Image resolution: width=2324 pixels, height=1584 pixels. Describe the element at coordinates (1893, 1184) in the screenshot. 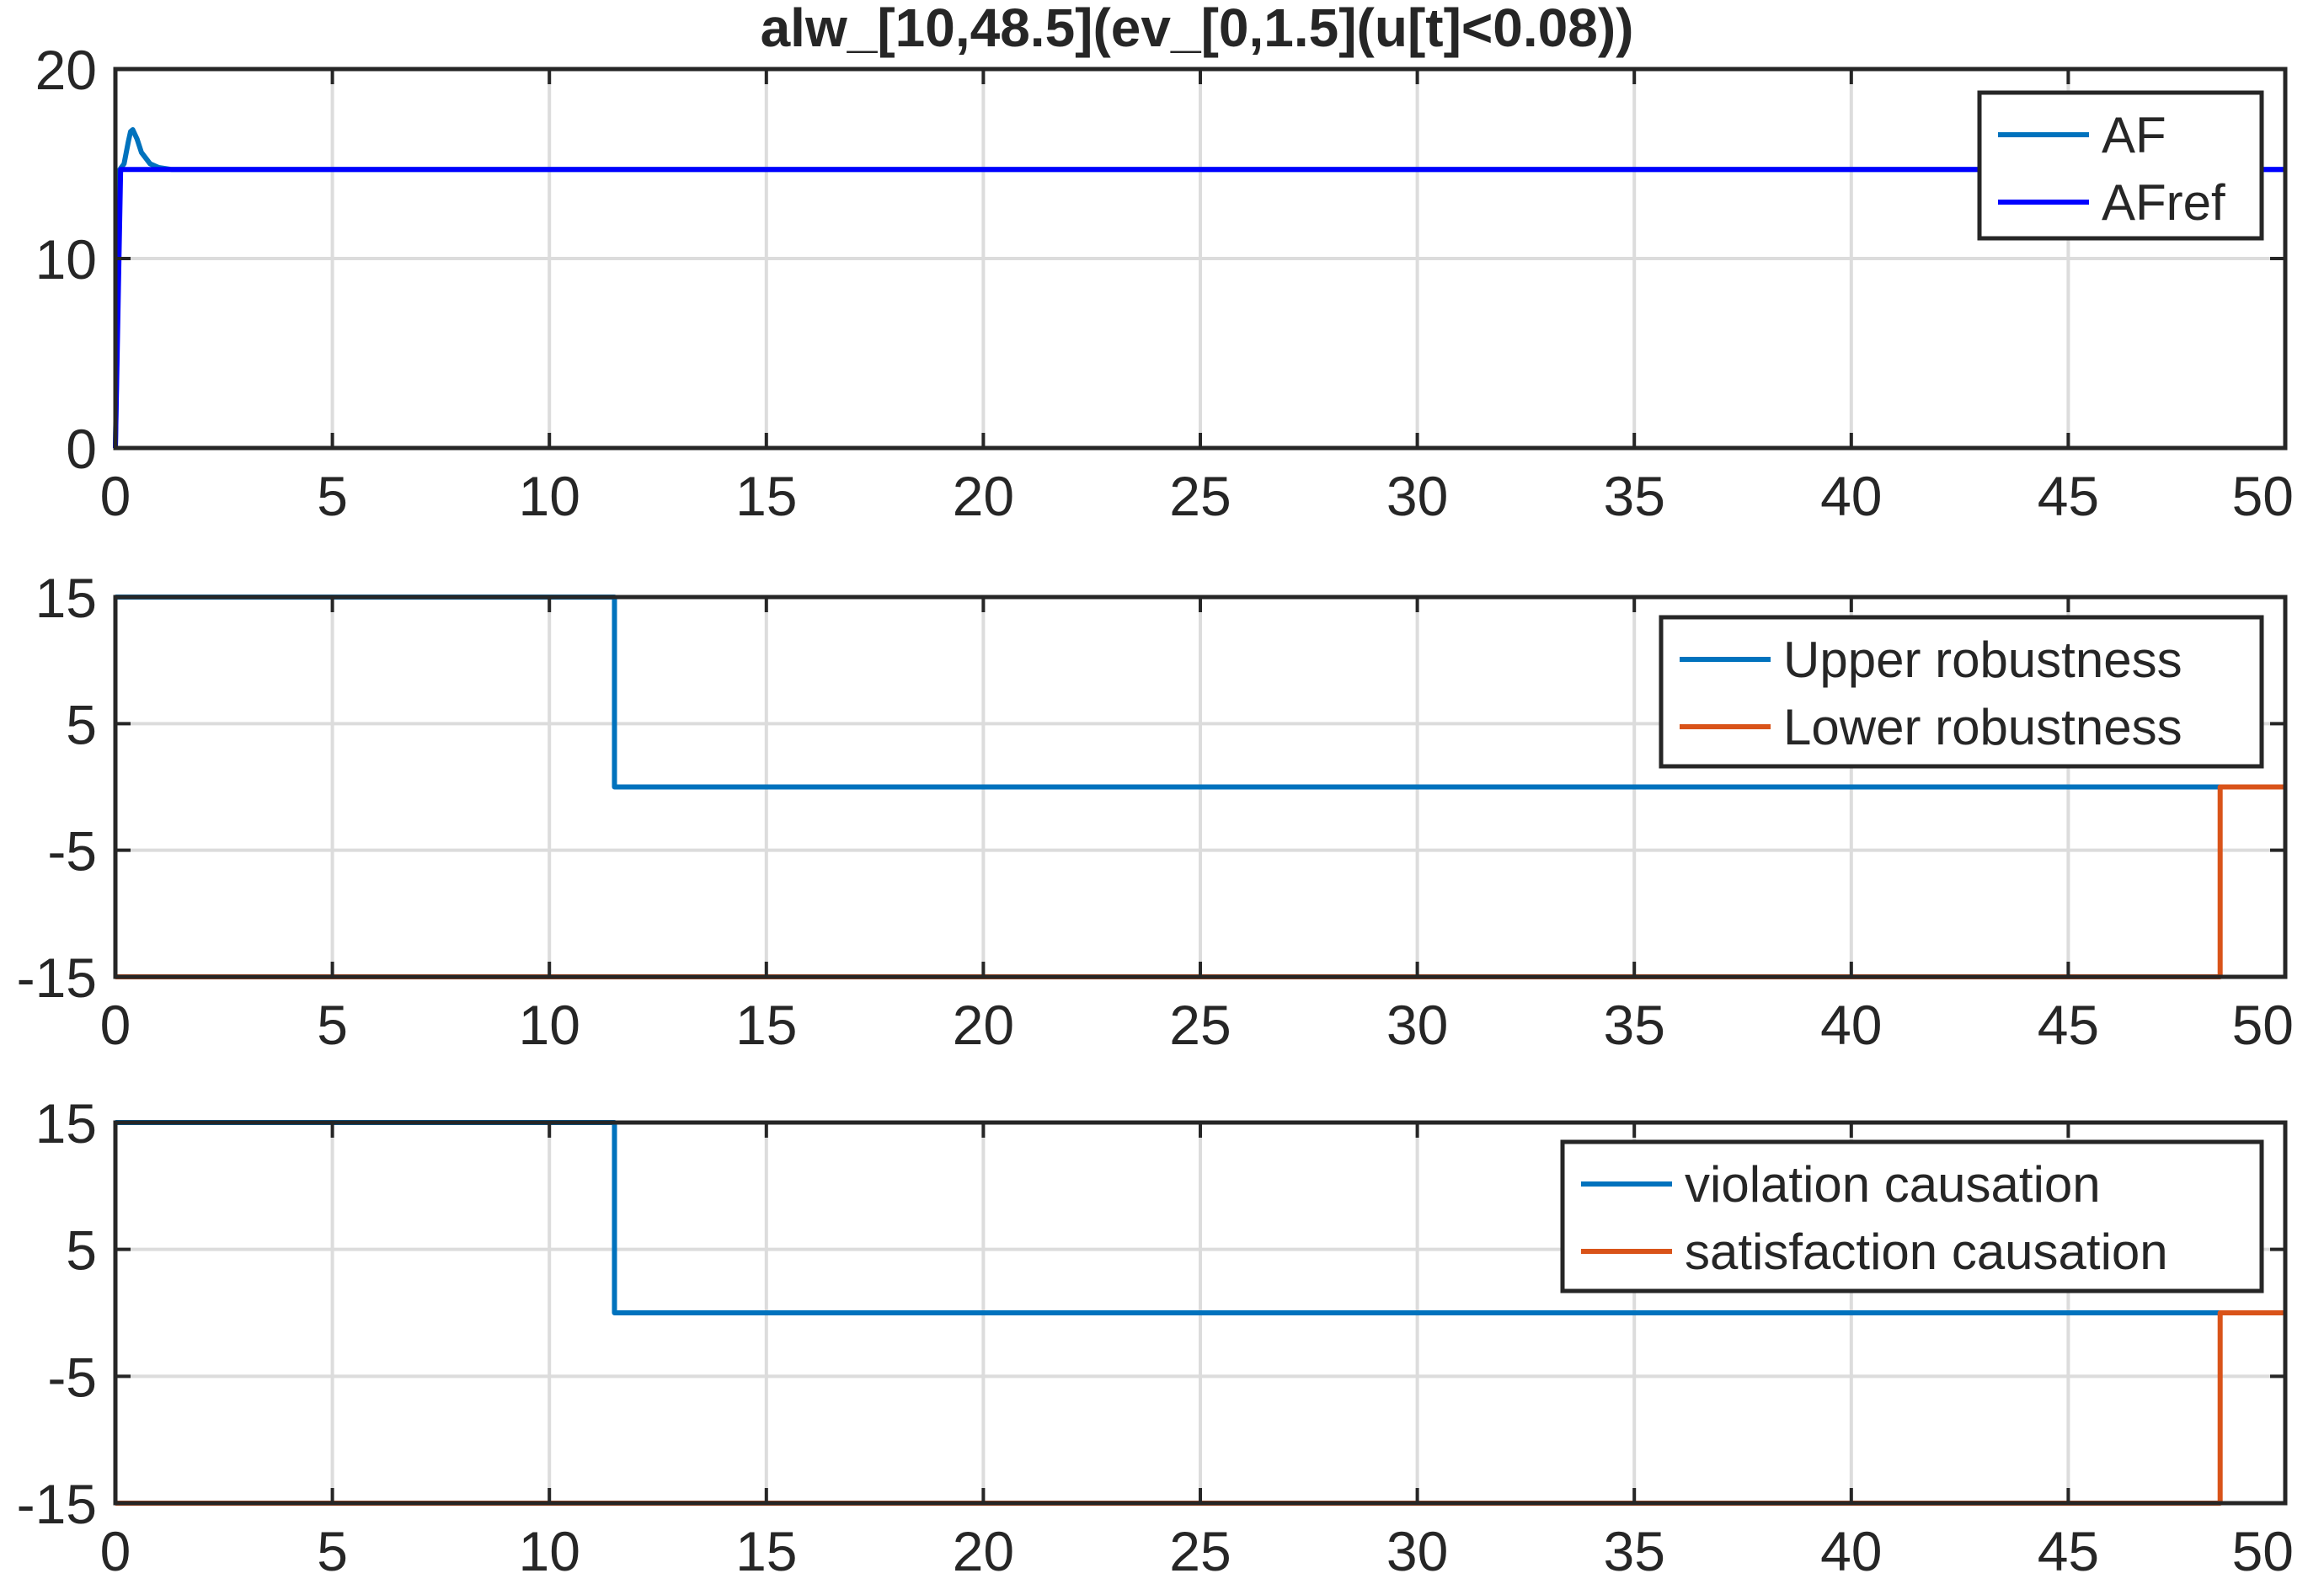

I see `legend-label-1: violation causation` at that location.